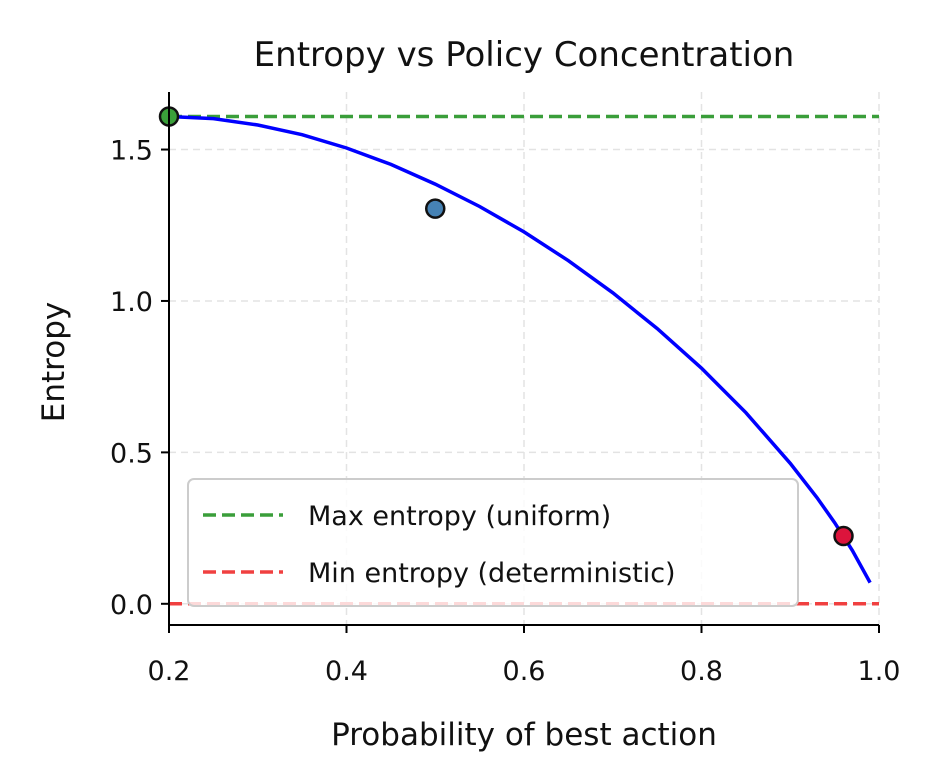  What do you see at coordinates (131, 302) in the screenshot?
I see `y-tick-label: 1.0` at bounding box center [131, 302].